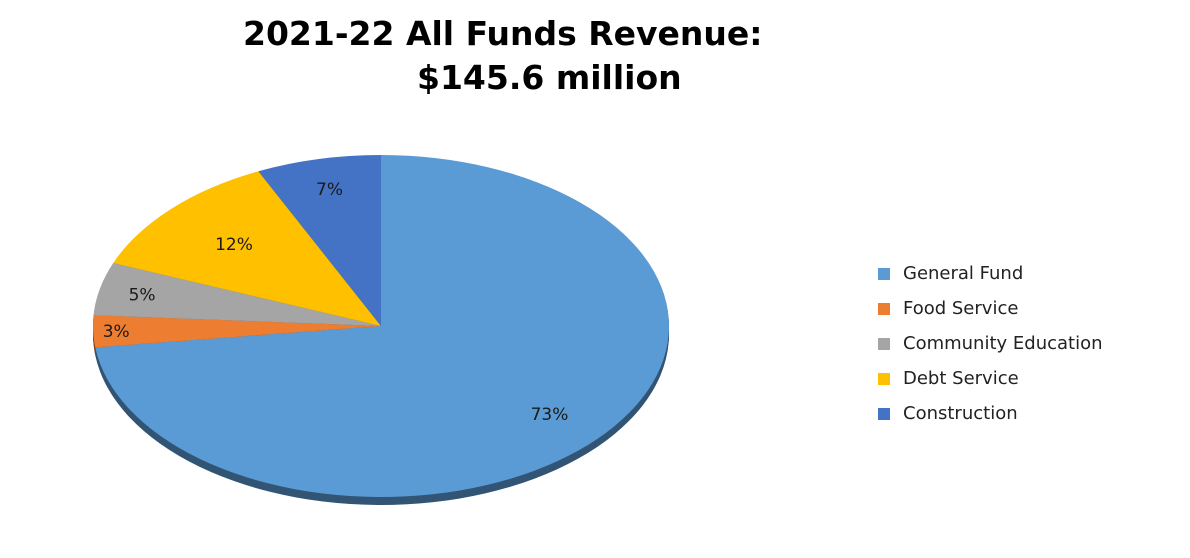  Describe the element at coordinates (549, 77) in the screenshot. I see `chart-subtitle: $145.6 million` at that location.